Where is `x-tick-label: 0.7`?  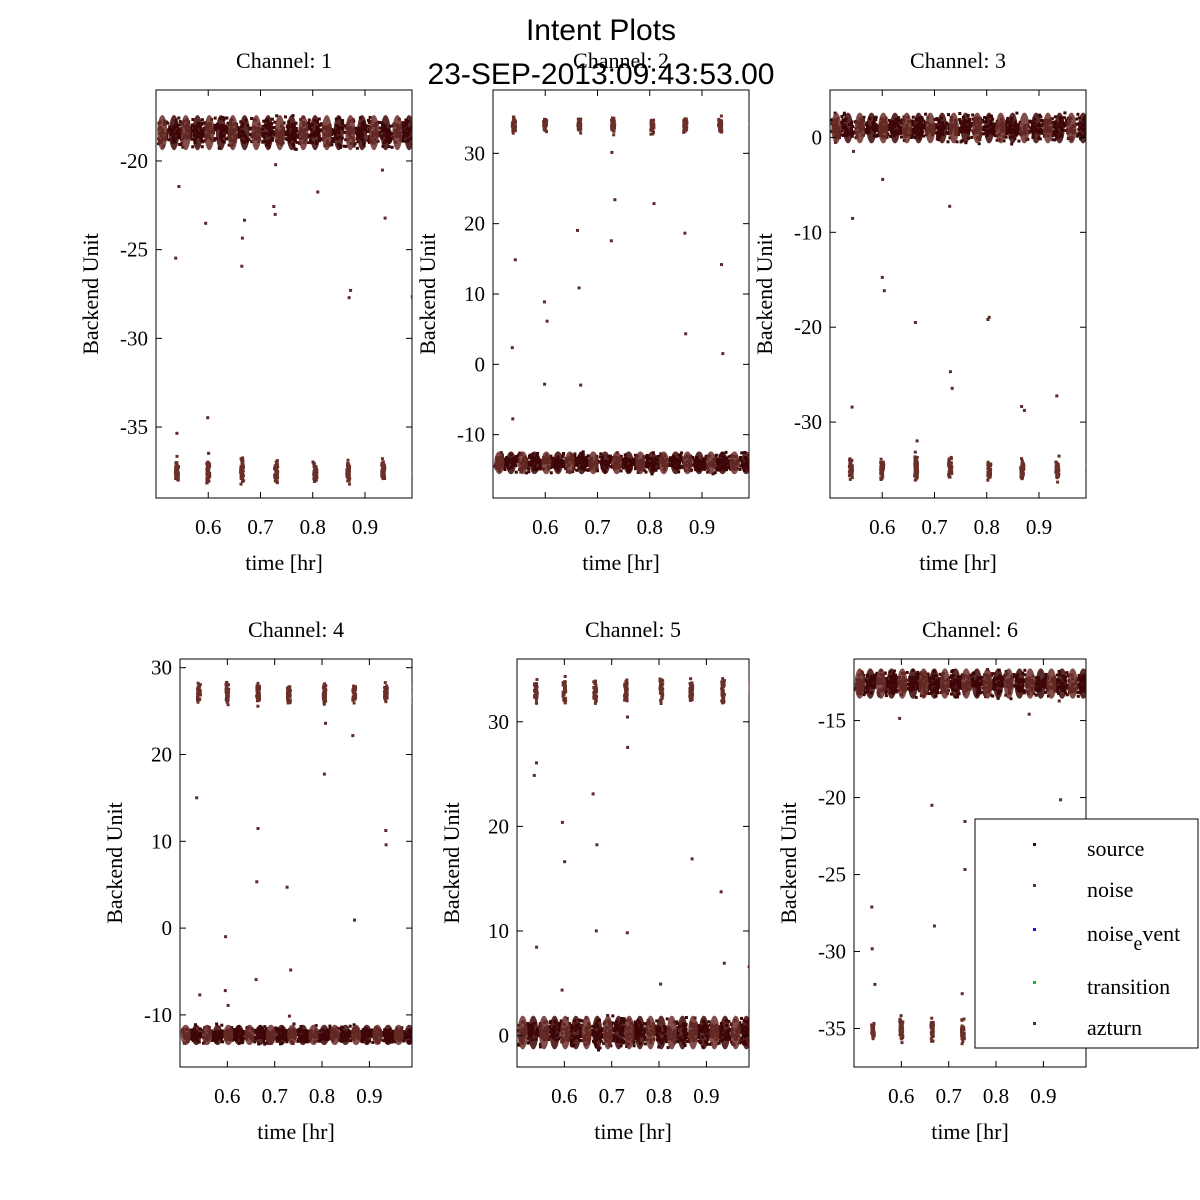 x-tick-label: 0.7 is located at coordinates (934, 527).